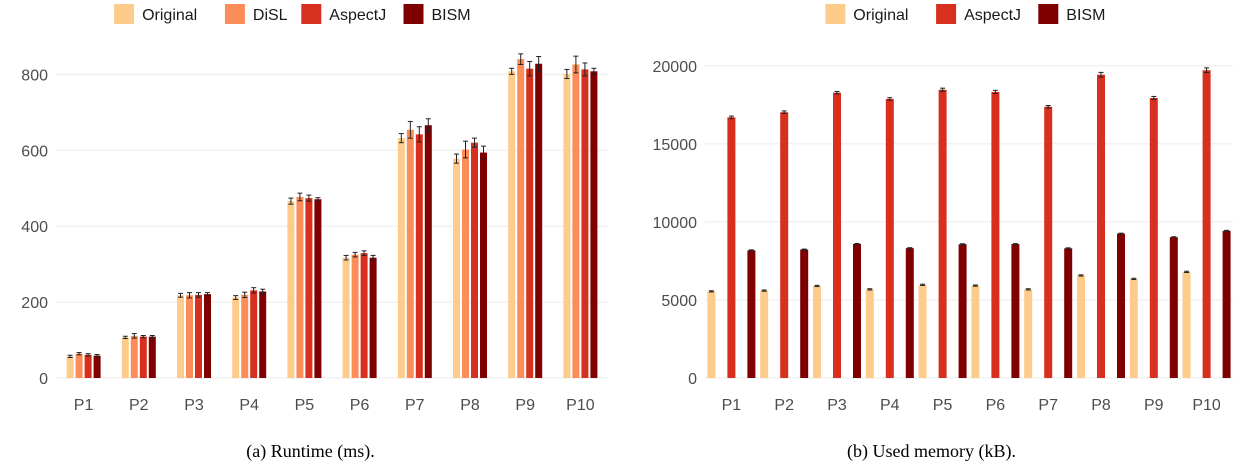 The image size is (1242, 476). I want to click on legend-label: DiSL, so click(270, 15).